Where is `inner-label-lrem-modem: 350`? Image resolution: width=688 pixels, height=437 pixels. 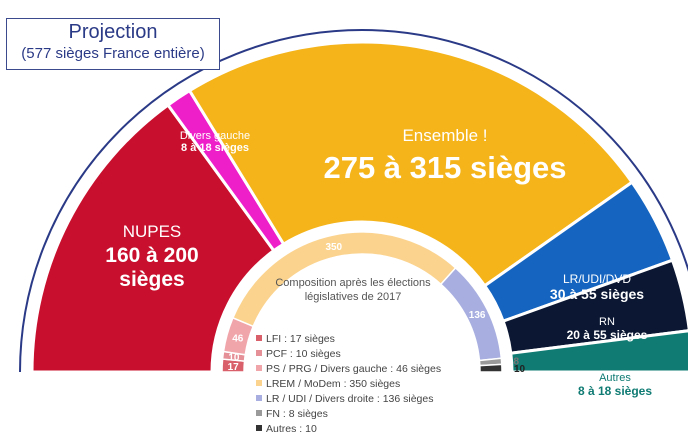
inner-label-lrem-modem: 350 is located at coordinates (333, 247).